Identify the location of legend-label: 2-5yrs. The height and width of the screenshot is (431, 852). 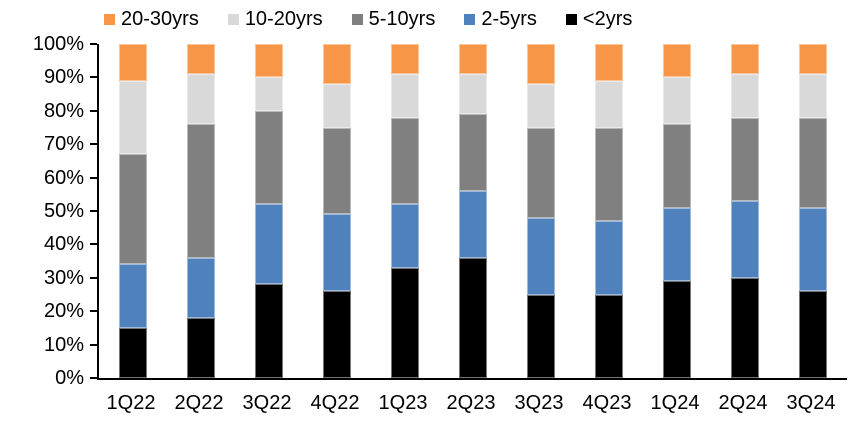
(509, 19).